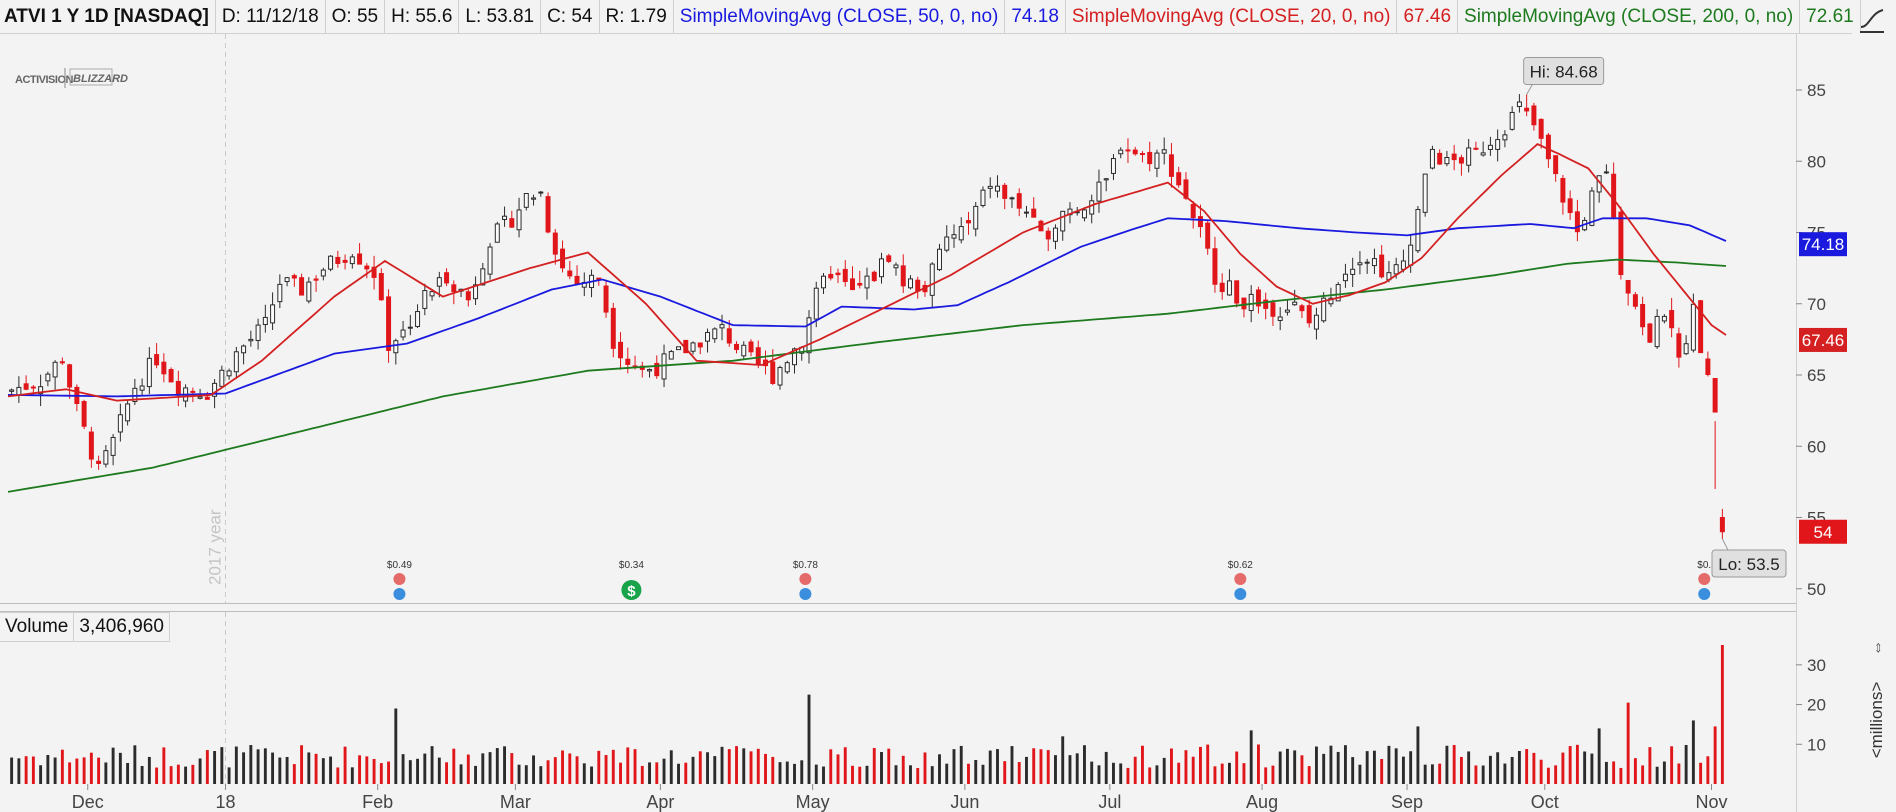  Describe the element at coordinates (1823, 531) in the screenshot. I see `last-price-badge` at that location.